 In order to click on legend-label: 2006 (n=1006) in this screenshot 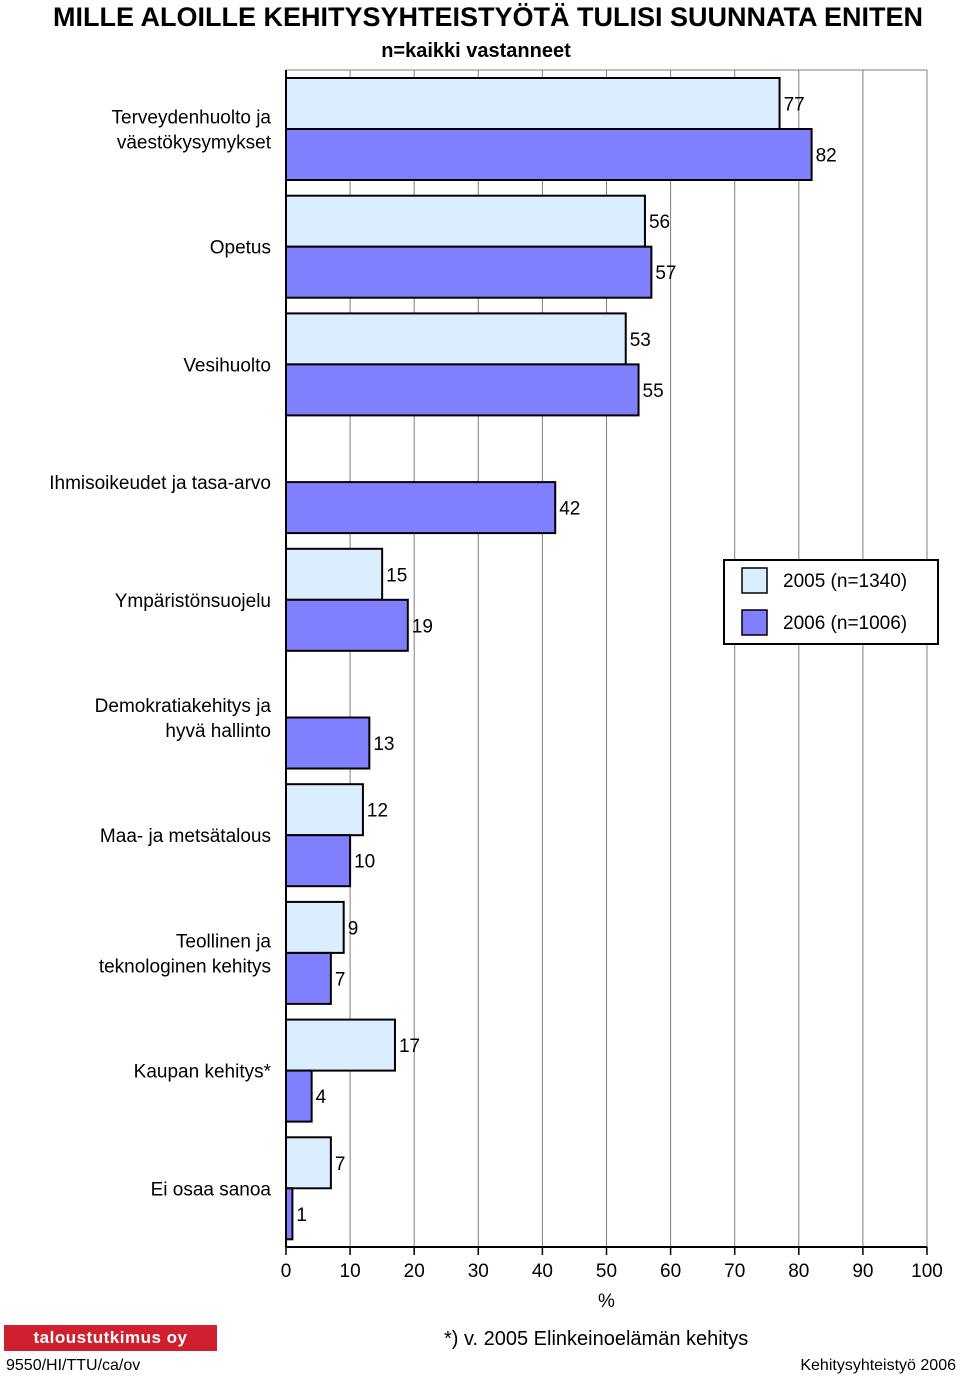, I will do `click(845, 623)`.